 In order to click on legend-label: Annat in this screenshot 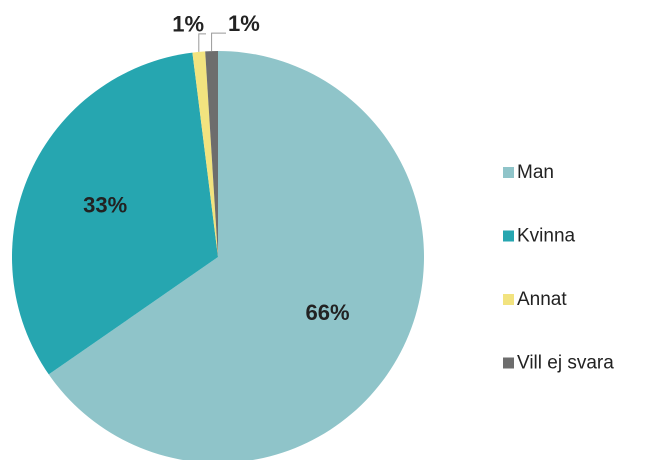, I will do `click(542, 299)`.